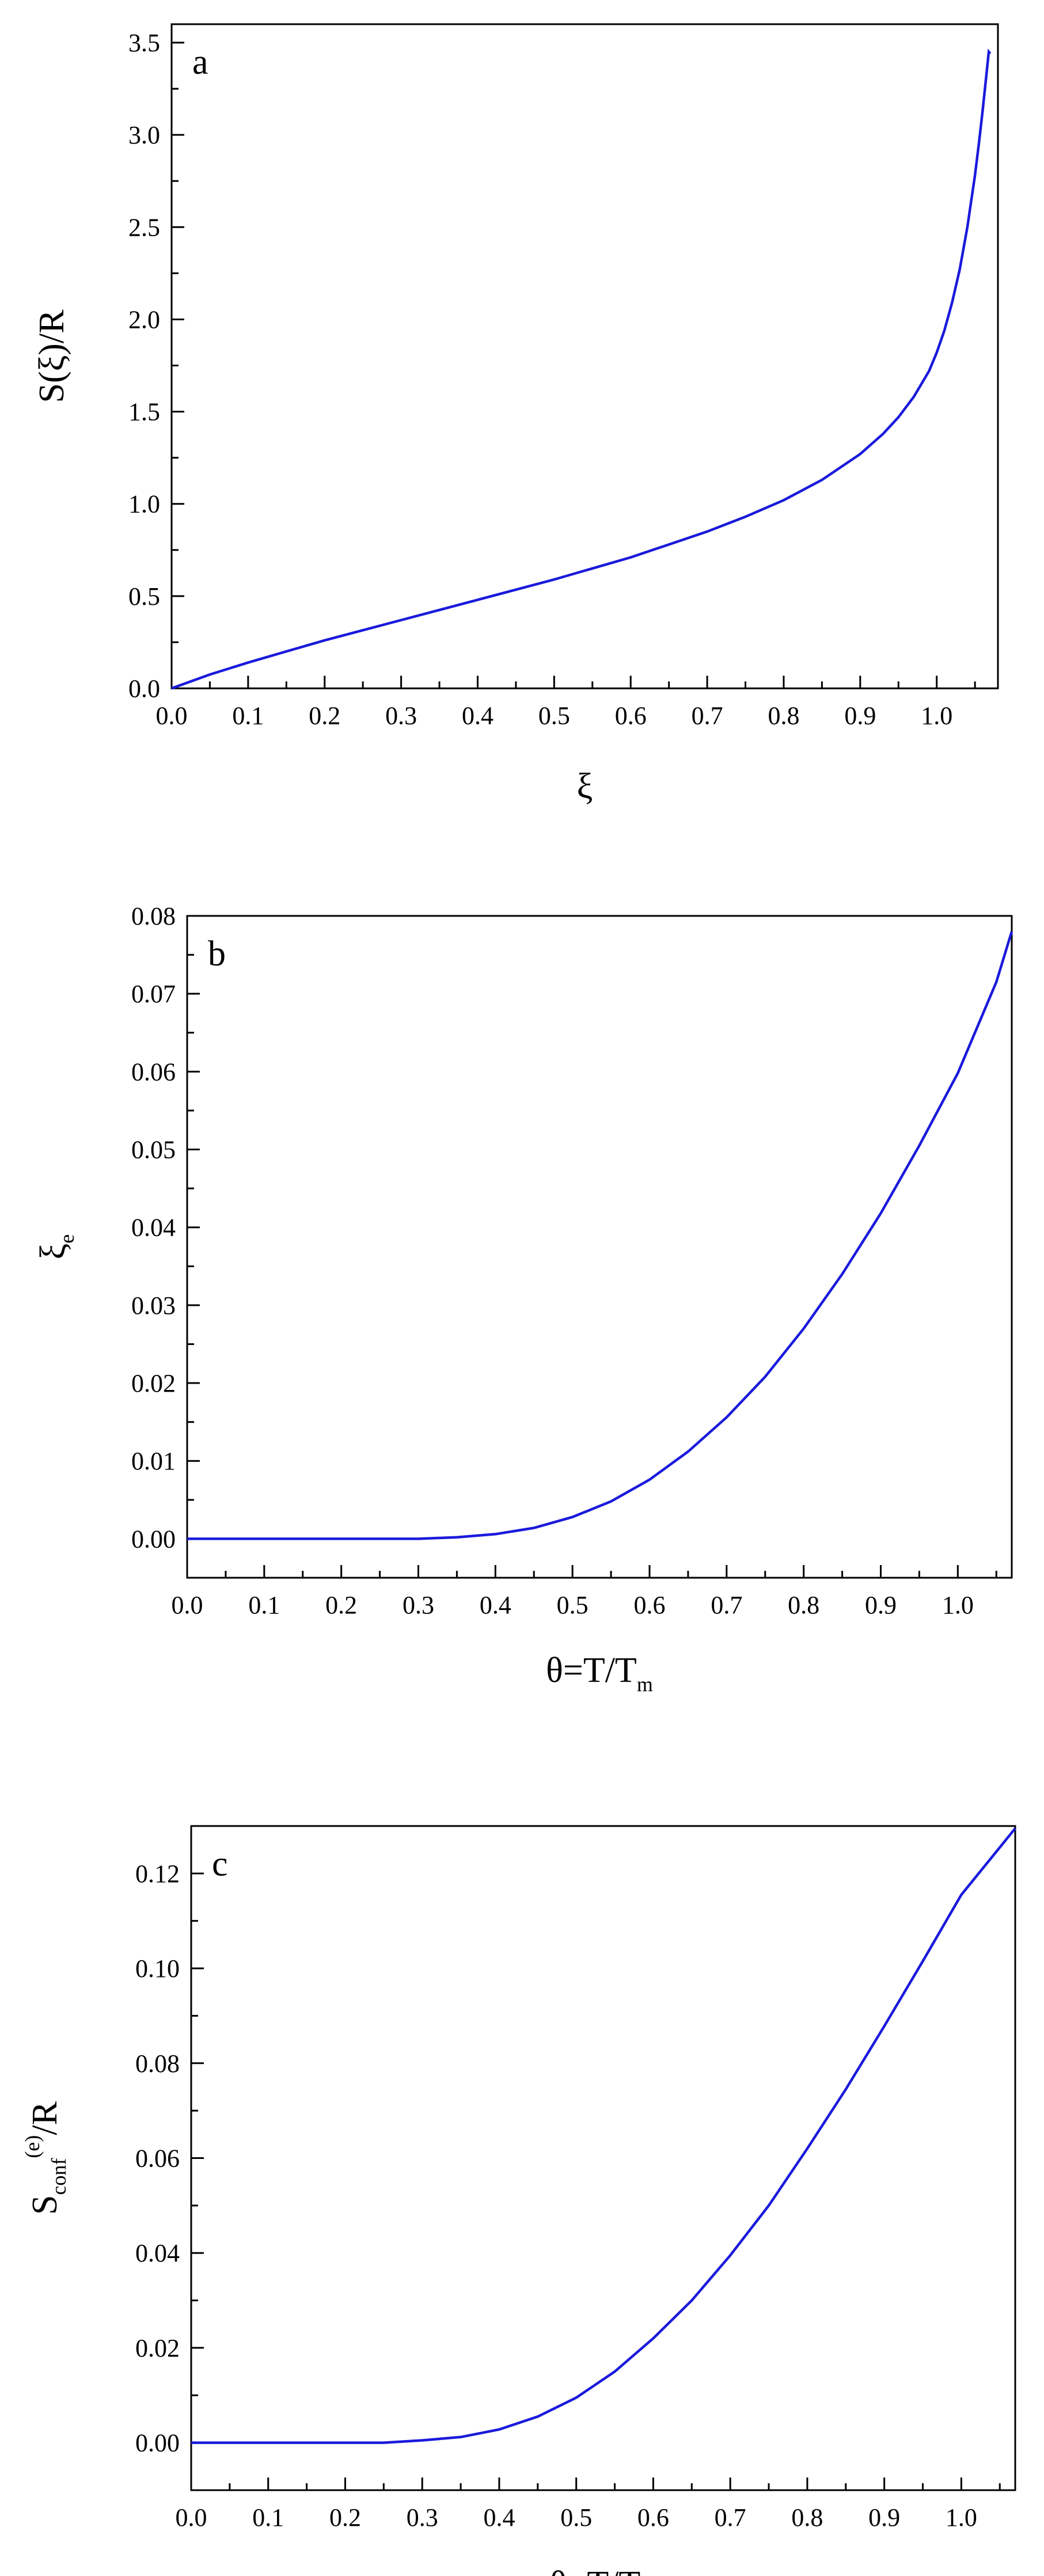 The image size is (1044, 2576). What do you see at coordinates (172, 716) in the screenshot?
I see `chart-a-x-tick-label: 0.0` at bounding box center [172, 716].